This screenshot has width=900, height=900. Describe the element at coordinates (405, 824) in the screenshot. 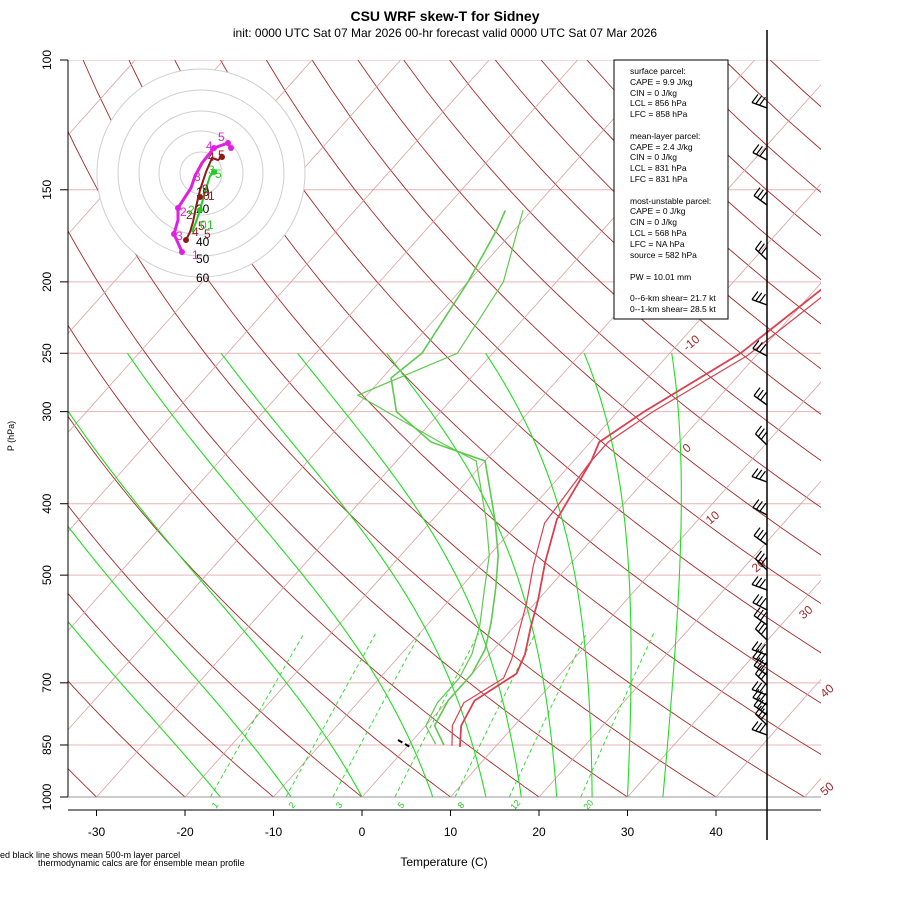

I see `x-axis-ticks: -30 -20 -10 0 10 20 30 40` at that location.